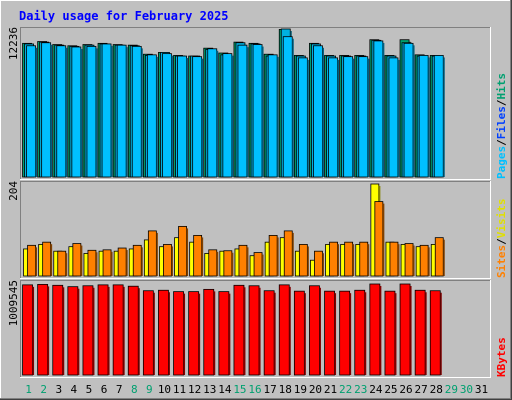  Describe the element at coordinates (149, 389) in the screenshot. I see `day-label-9: 9` at that location.